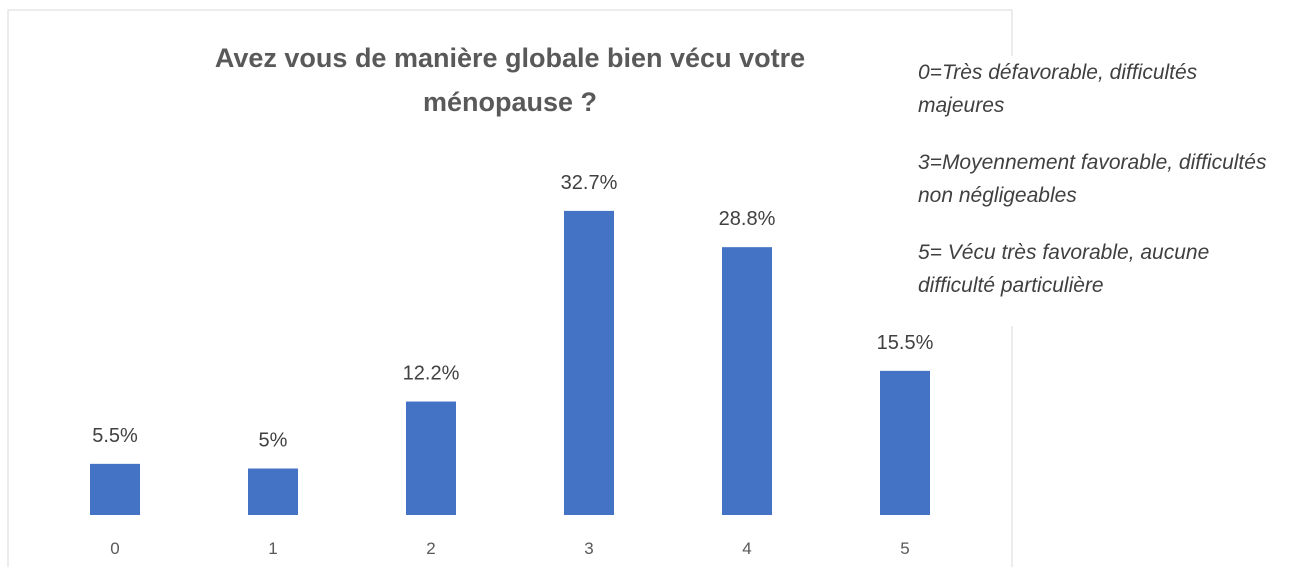 Image resolution: width=1293 pixels, height=567 pixels. Describe the element at coordinates (115, 436) in the screenshot. I see `data-label: 5.5%` at that location.